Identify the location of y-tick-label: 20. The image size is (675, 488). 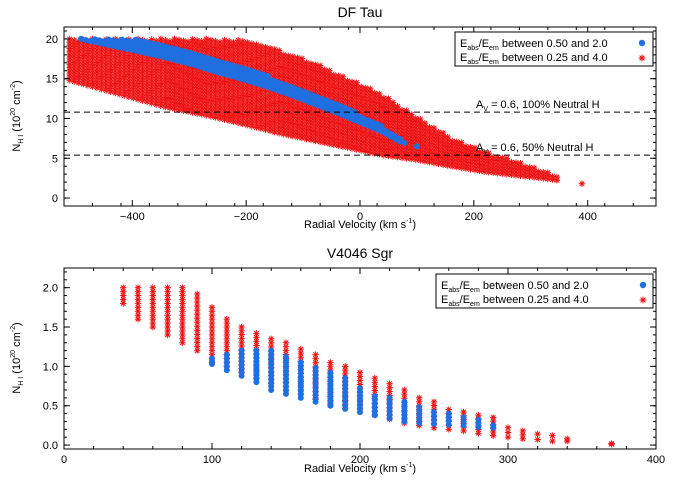
(52, 40).